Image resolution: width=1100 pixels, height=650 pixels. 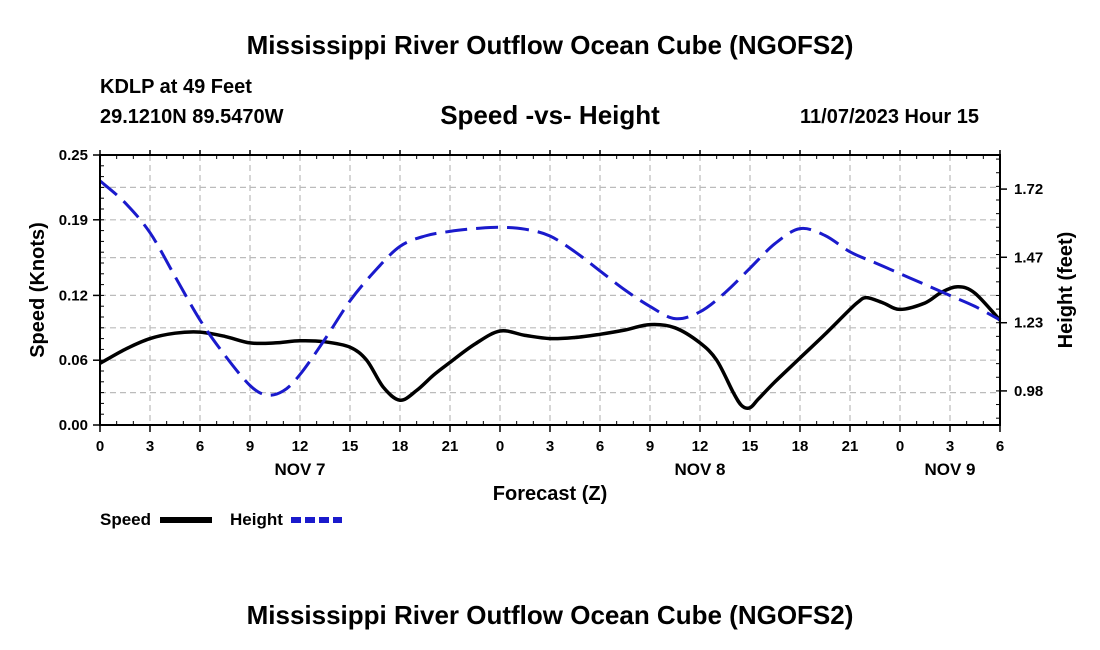 What do you see at coordinates (299, 469) in the screenshot?
I see `date-label: NOV 7` at bounding box center [299, 469].